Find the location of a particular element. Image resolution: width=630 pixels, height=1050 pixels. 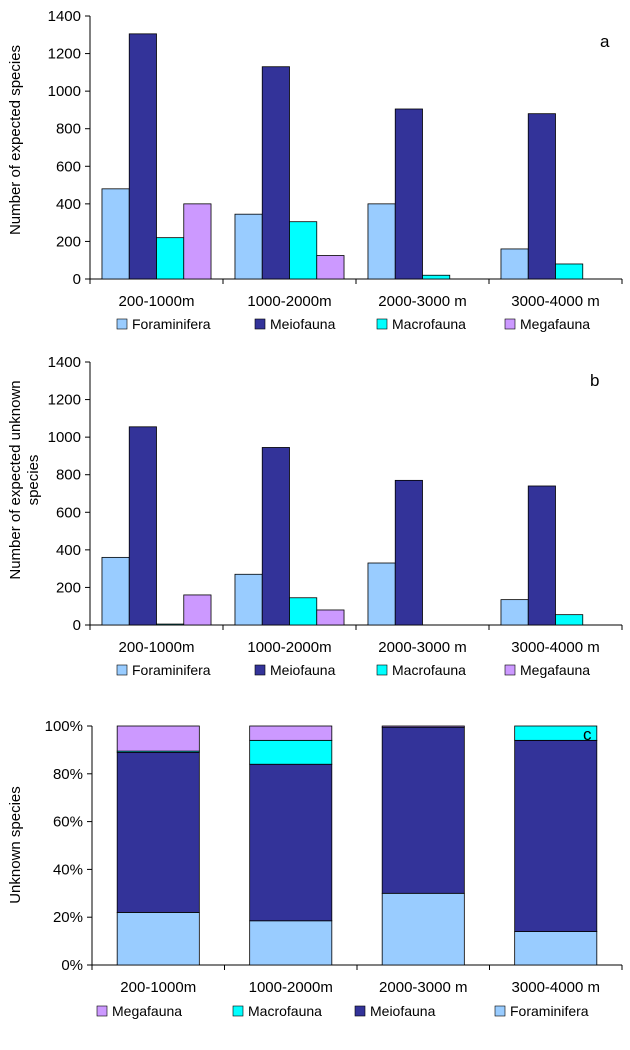

panel-a-y-tick-label: 1400 is located at coordinates (64, 16).